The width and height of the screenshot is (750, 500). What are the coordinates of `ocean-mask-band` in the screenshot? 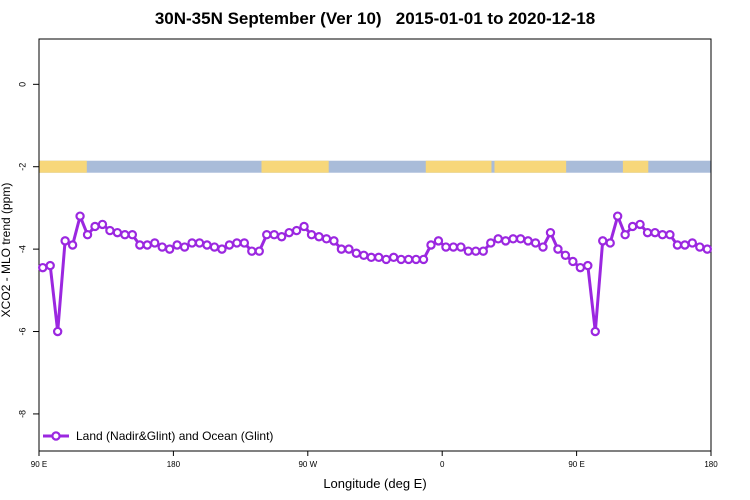 It's located at (375, 166).